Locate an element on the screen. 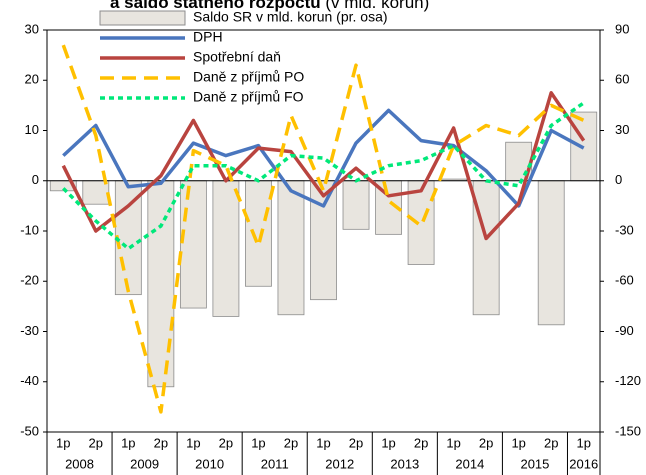 The image size is (646, 475). x-year-label: 2009 is located at coordinates (144, 463).